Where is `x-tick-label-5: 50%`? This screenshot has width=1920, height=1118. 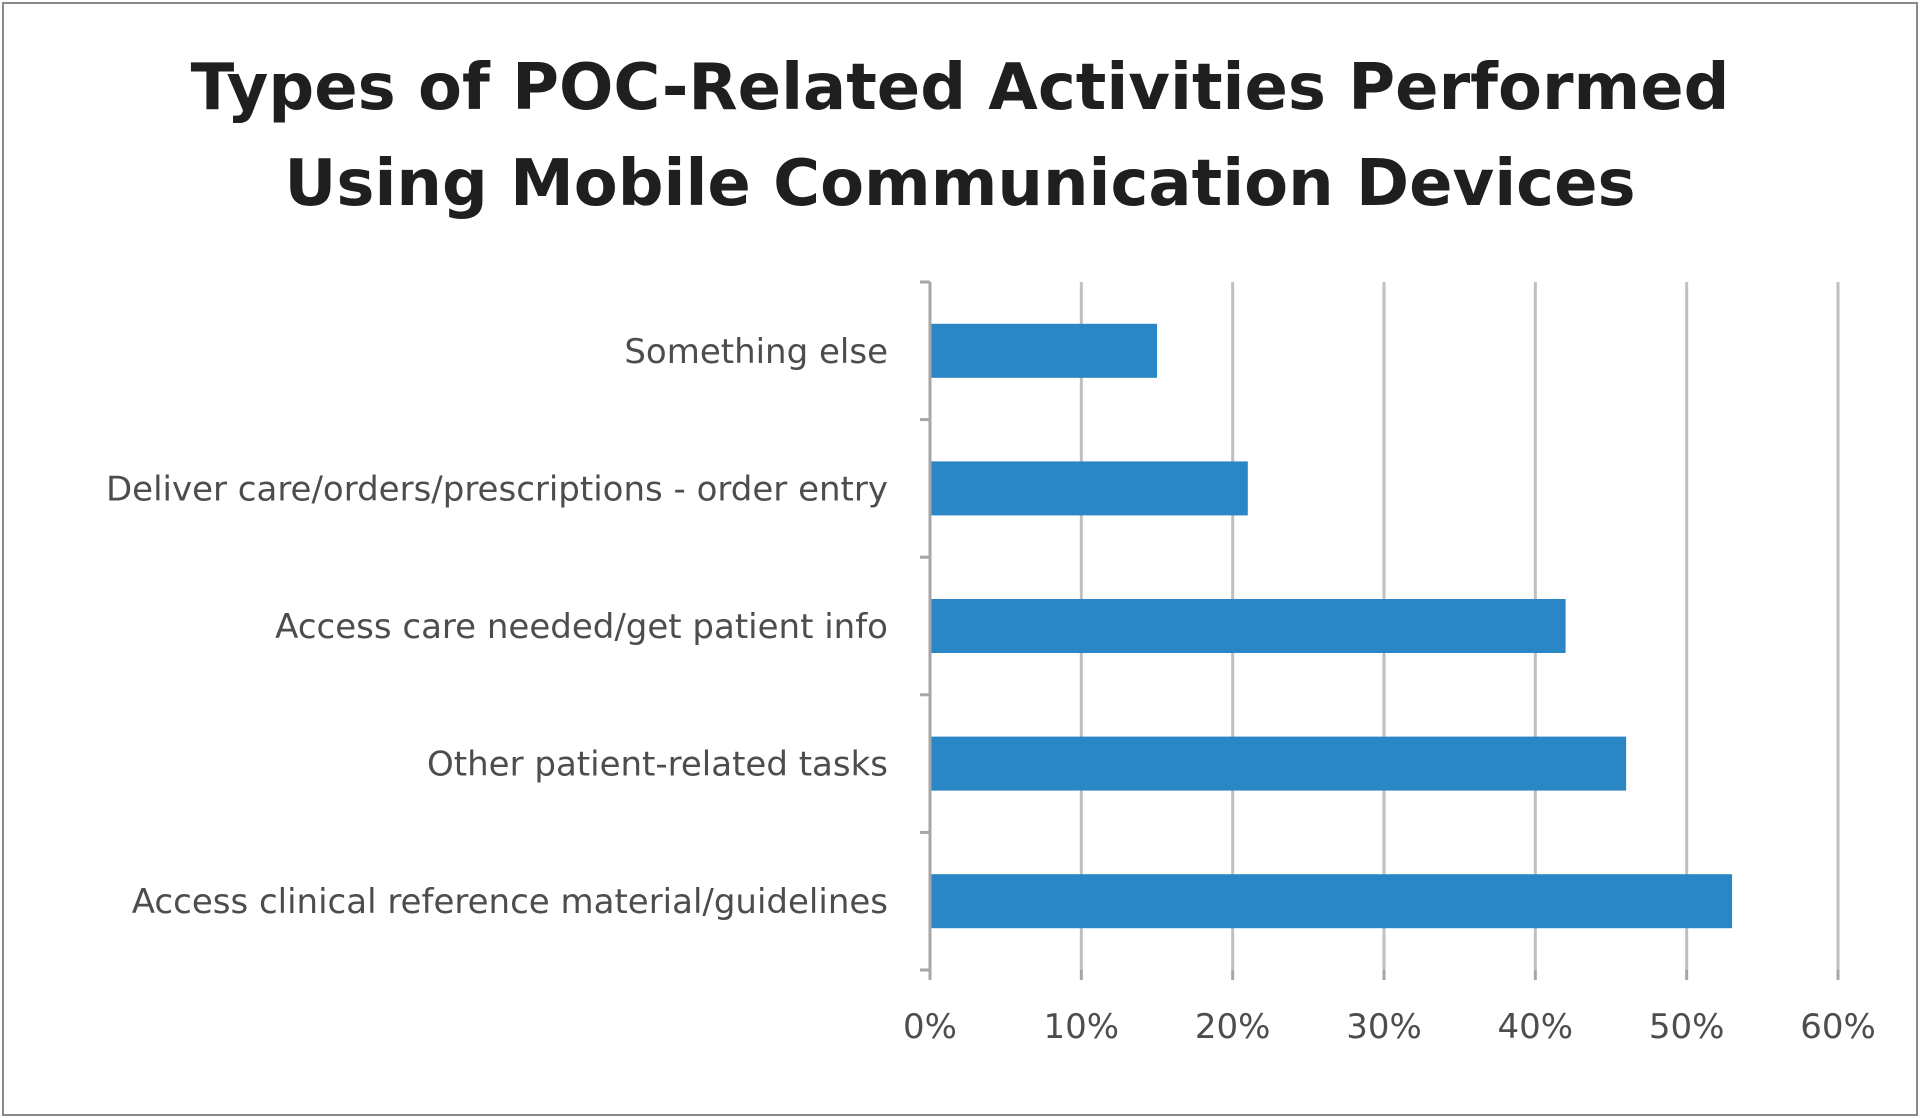
x-tick-label-5: 50% is located at coordinates (1687, 1027).